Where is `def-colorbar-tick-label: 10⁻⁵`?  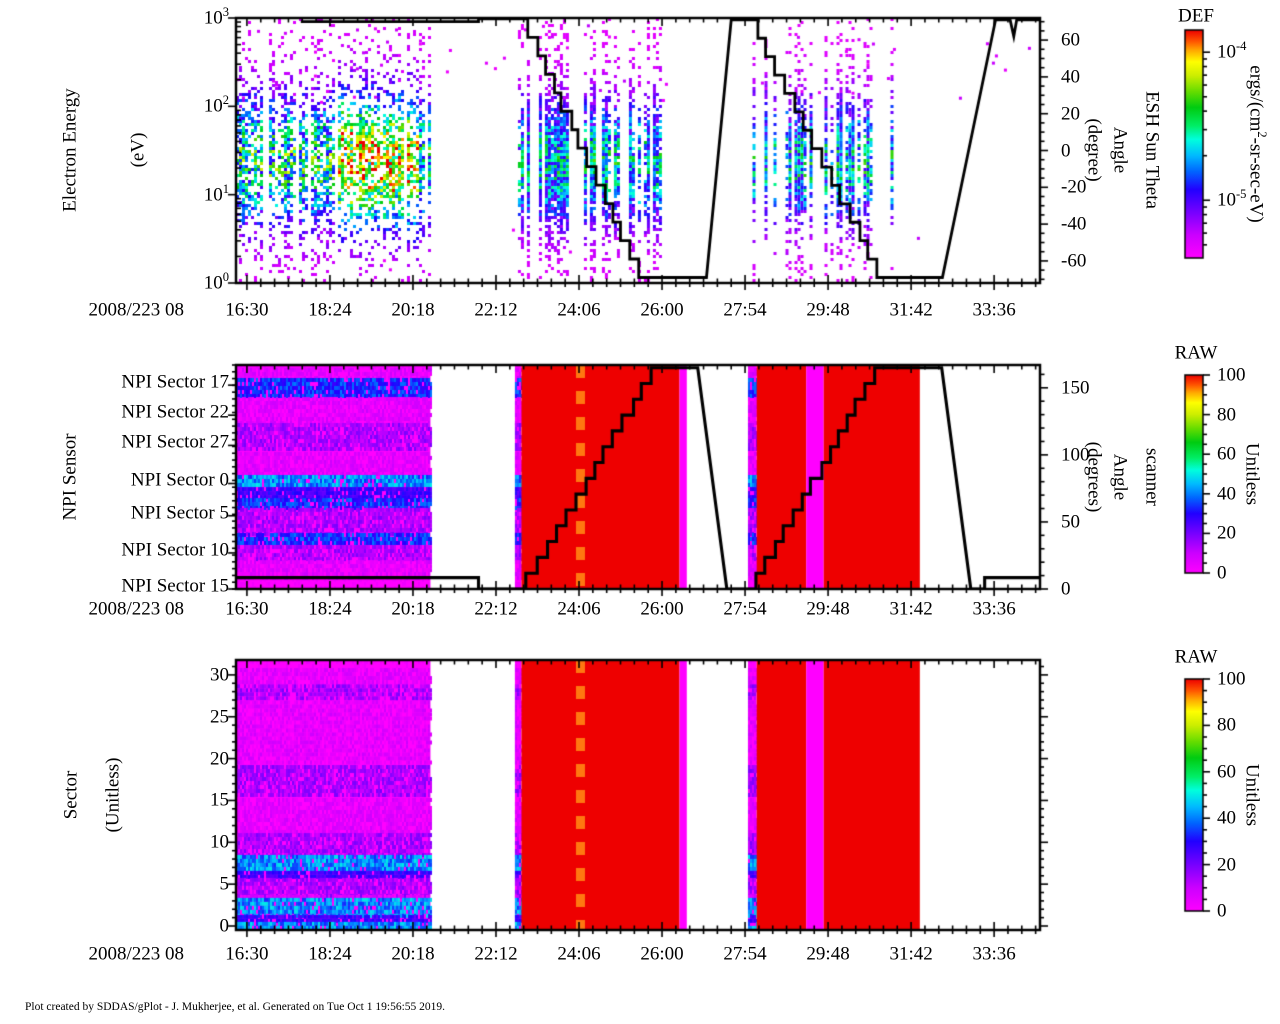
def-colorbar-tick-label: 10⁻⁵ is located at coordinates (1232, 199).